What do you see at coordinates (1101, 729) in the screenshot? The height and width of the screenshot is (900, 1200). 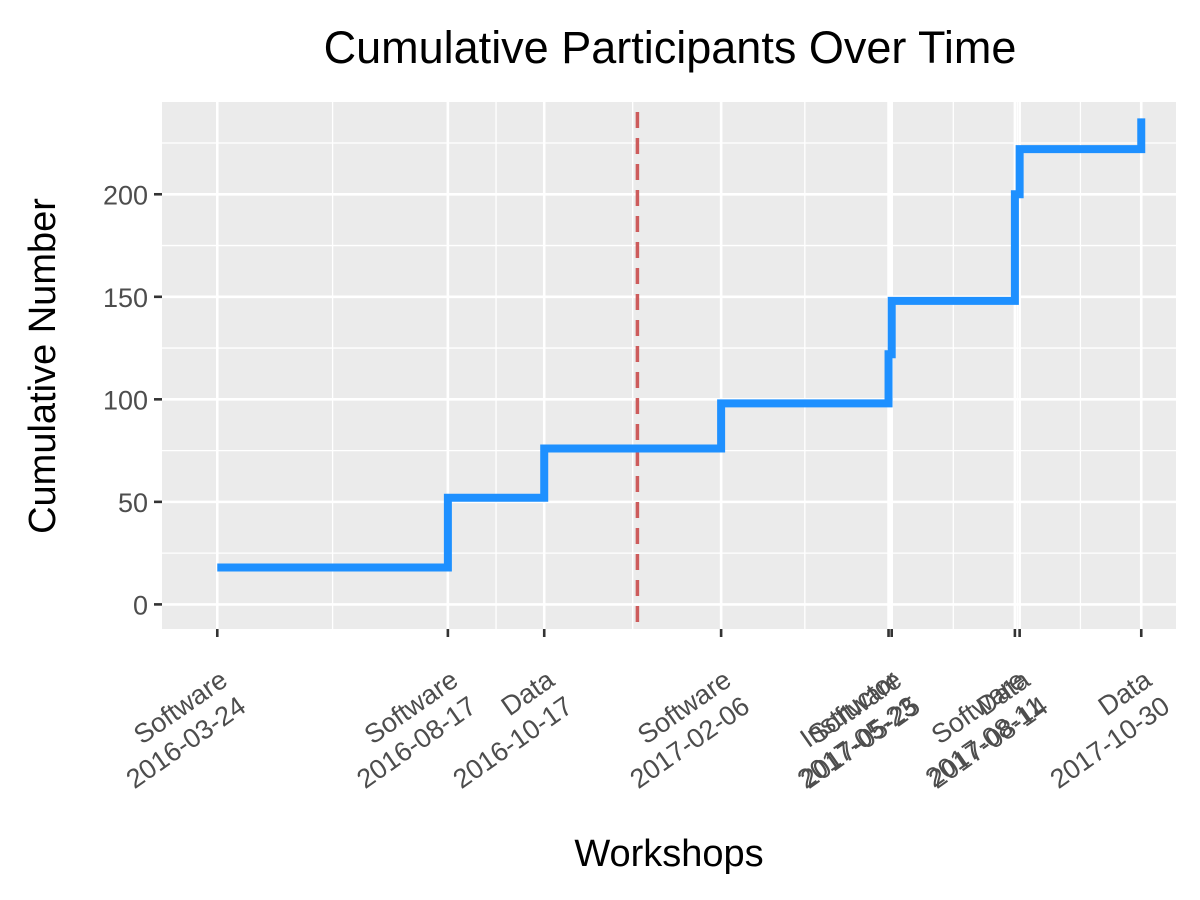 I see `x-tick-label: Data2017-10-30` at bounding box center [1101, 729].